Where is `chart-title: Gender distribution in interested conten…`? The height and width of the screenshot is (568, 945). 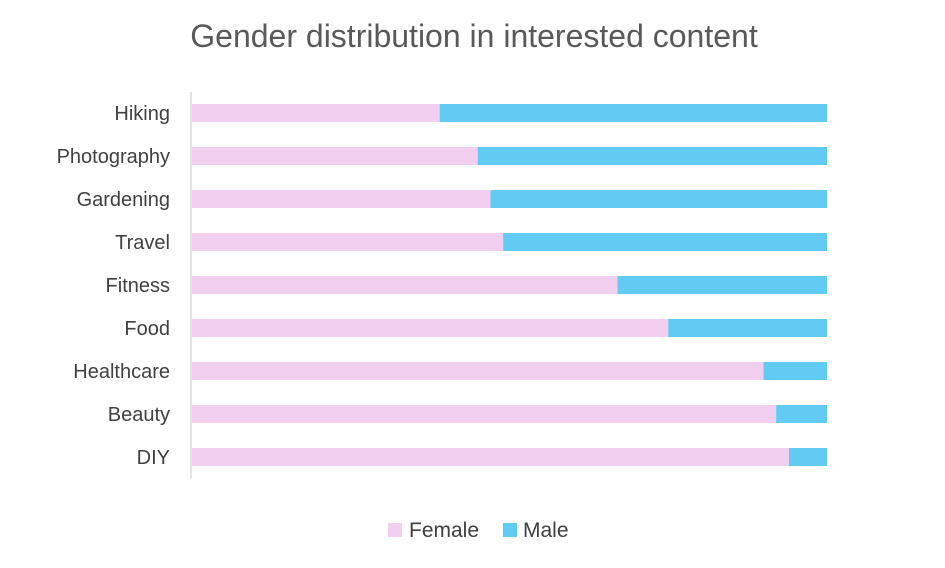 chart-title: Gender distribution in interested conten… is located at coordinates (474, 36).